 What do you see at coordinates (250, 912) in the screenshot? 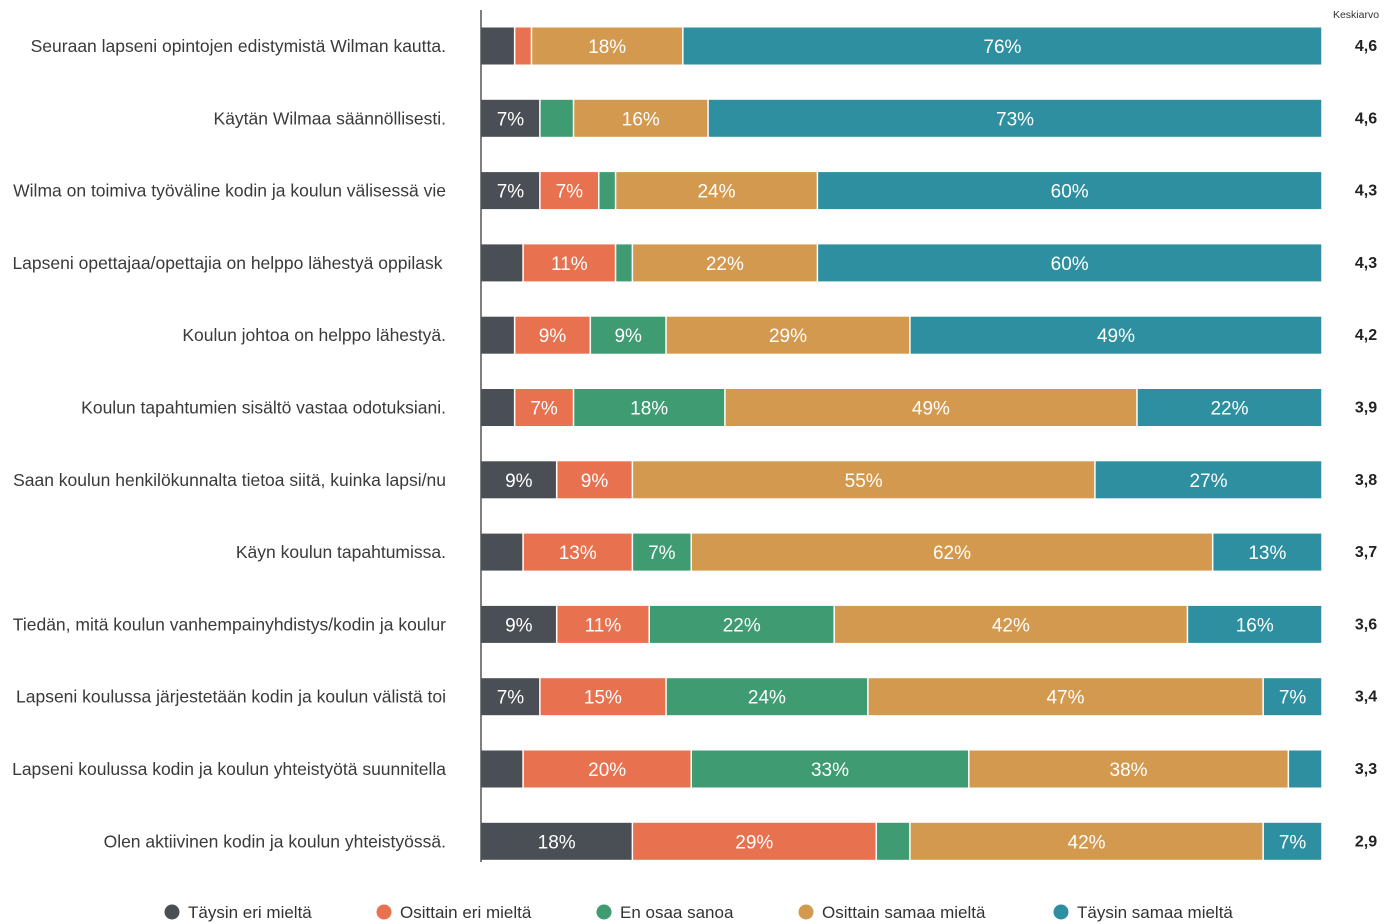
I see `legend-label: Täysin eri mieltä` at bounding box center [250, 912].